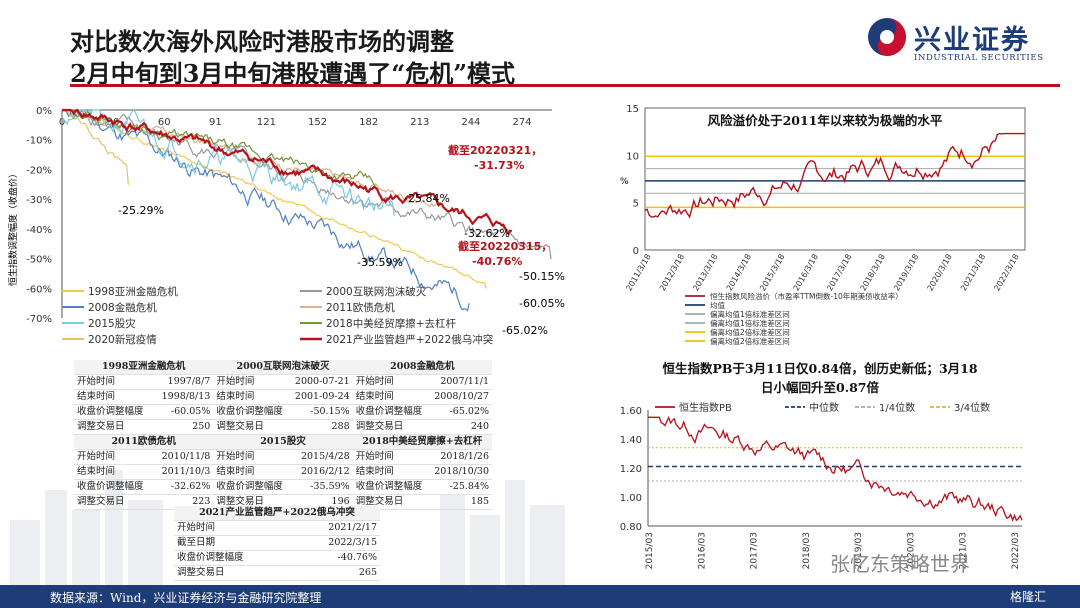 This screenshot has height=608, width=1080. What do you see at coordinates (277, 512) in the screenshot?
I see `table-header: 2021产业监管趋严+2022俄乌冲突` at bounding box center [277, 512].